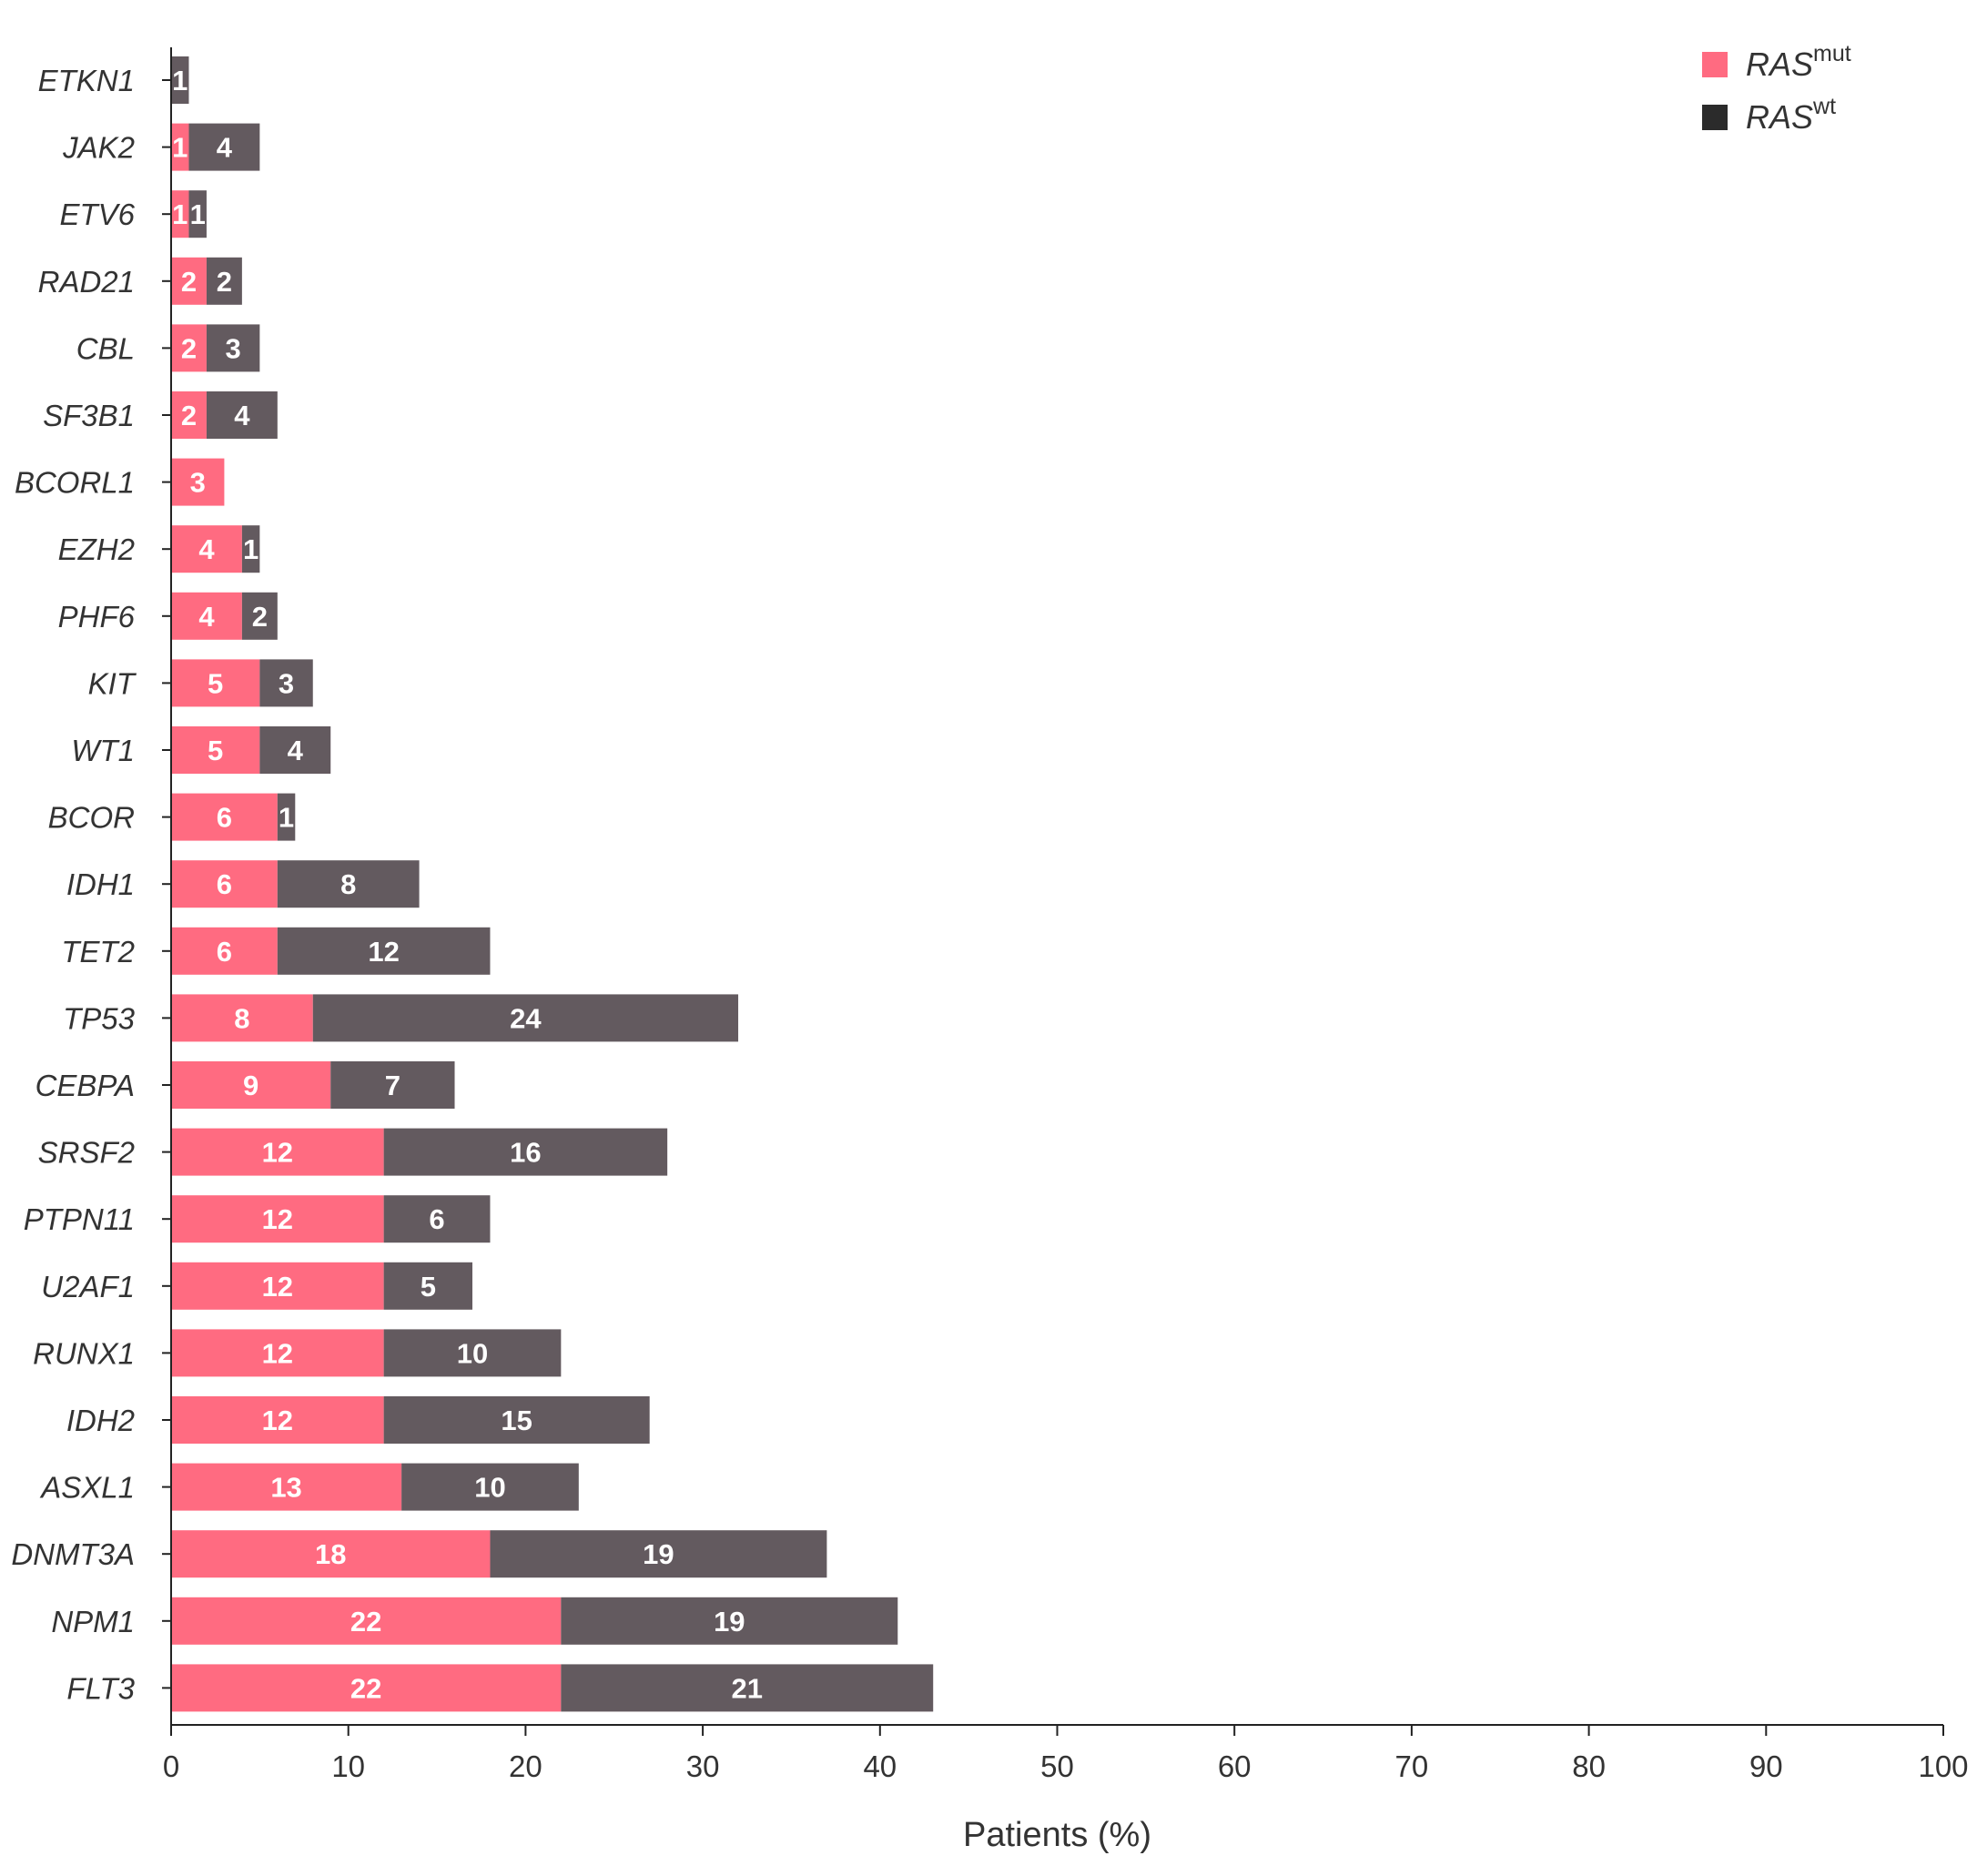 This screenshot has width=1987, height=1876. I want to click on y-tick-label-ezh2: EZH2, so click(96, 549).